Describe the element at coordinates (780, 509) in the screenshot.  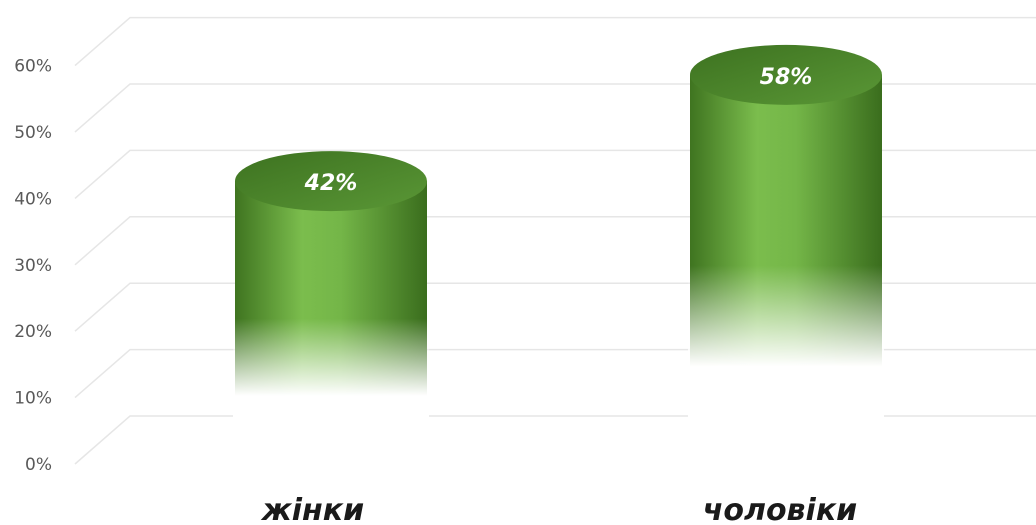
I see `x-category-label: чоловіки` at that location.